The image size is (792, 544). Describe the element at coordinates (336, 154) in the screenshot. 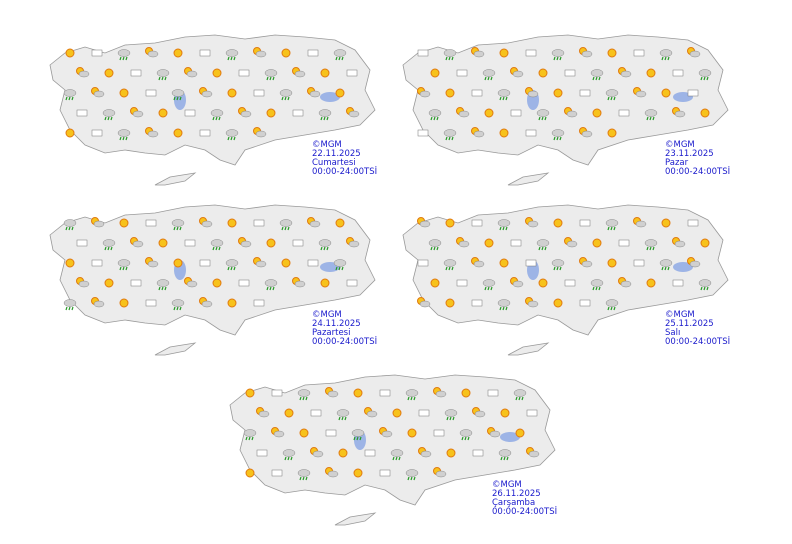

I see `map-date: 22.11.2025` at that location.